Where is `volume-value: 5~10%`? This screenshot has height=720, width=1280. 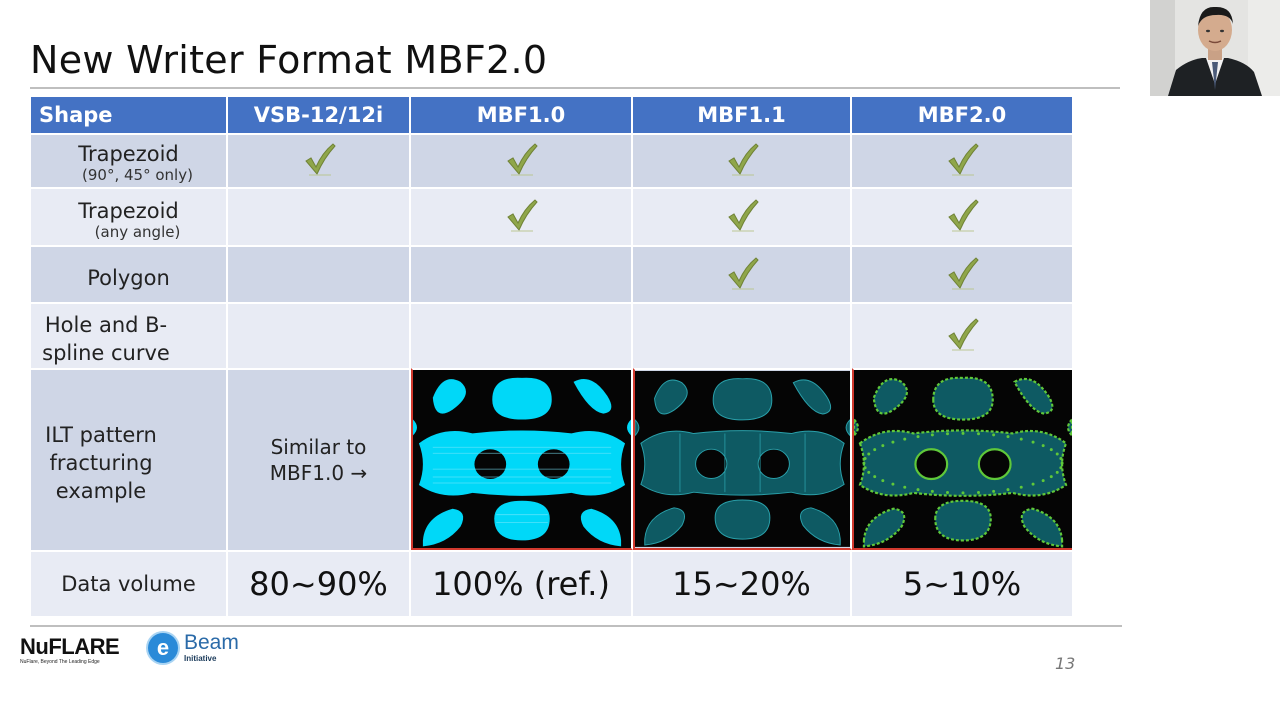
volume-value: 5~10% is located at coordinates (962, 584).